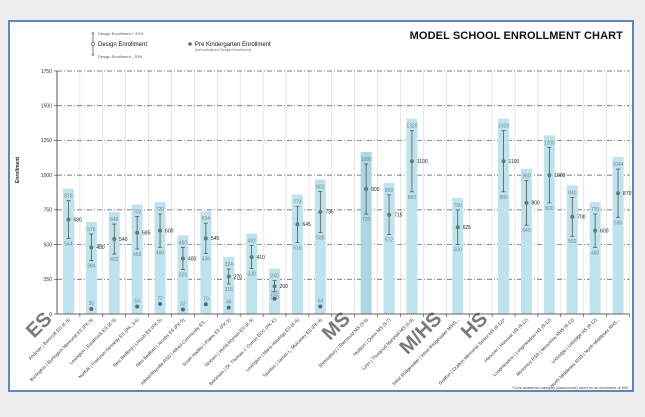  What do you see at coordinates (320, 188) in the screenshot?
I see `upper-enrollment-label: 882` at bounding box center [320, 188].